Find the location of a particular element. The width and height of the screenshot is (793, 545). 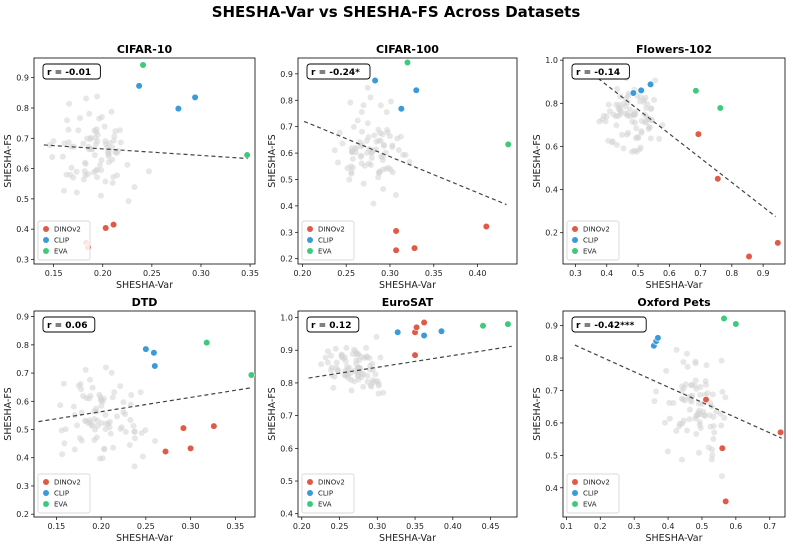

x-tick-label: 0.20 is located at coordinates (302, 273).